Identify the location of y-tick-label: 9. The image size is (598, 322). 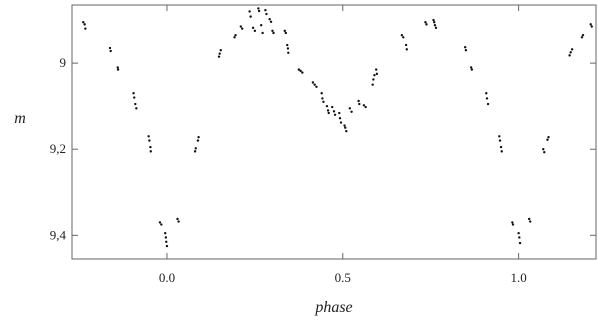
(63, 62).